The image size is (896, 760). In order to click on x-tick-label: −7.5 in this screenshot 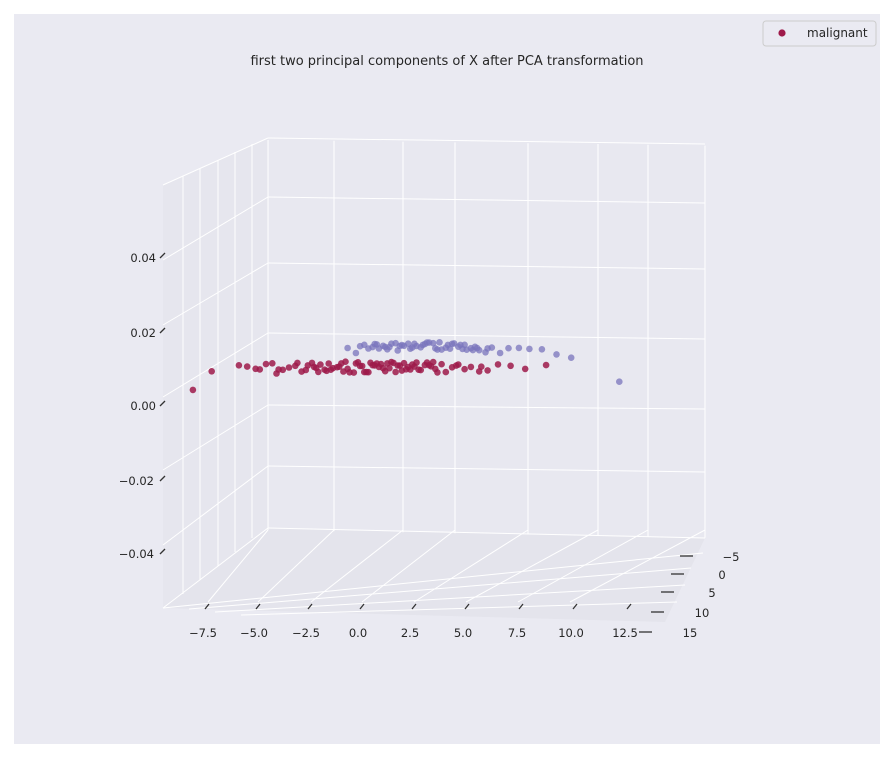, I will do `click(203, 633)`.